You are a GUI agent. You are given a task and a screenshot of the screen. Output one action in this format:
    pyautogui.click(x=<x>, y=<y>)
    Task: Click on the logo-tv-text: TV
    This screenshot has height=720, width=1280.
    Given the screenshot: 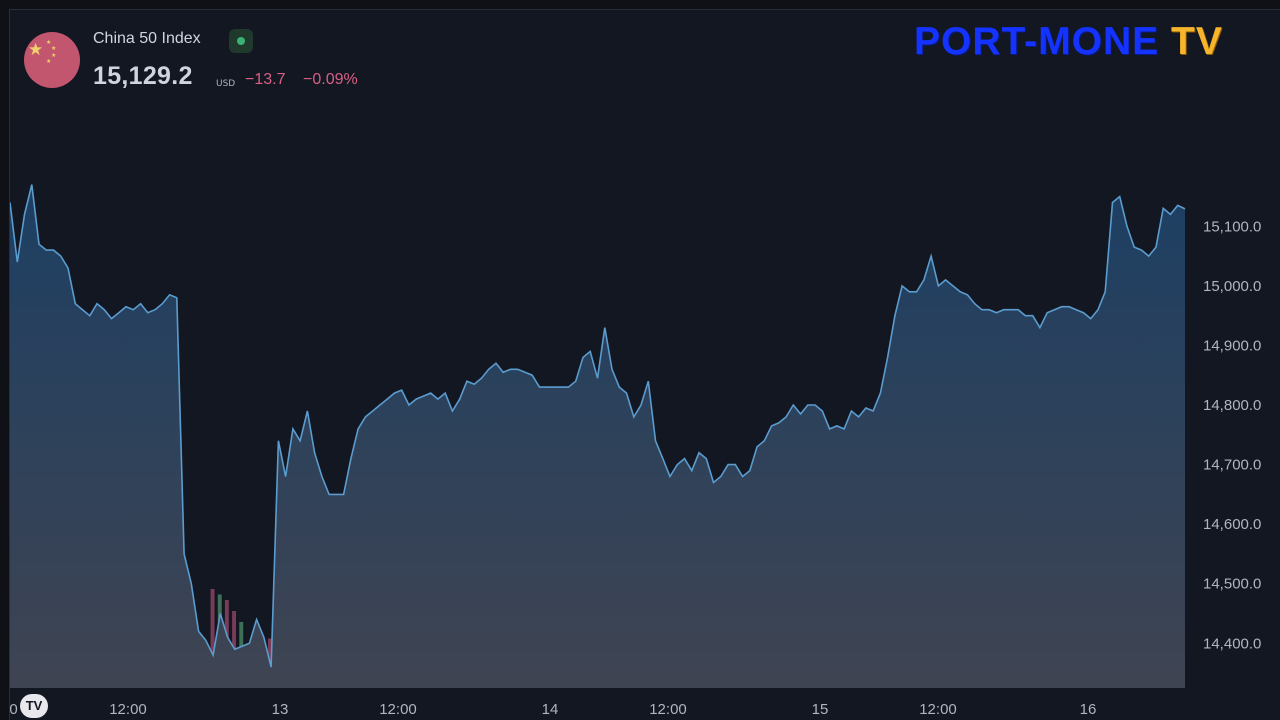 What is the action you would take?
    pyautogui.click(x=1197, y=41)
    